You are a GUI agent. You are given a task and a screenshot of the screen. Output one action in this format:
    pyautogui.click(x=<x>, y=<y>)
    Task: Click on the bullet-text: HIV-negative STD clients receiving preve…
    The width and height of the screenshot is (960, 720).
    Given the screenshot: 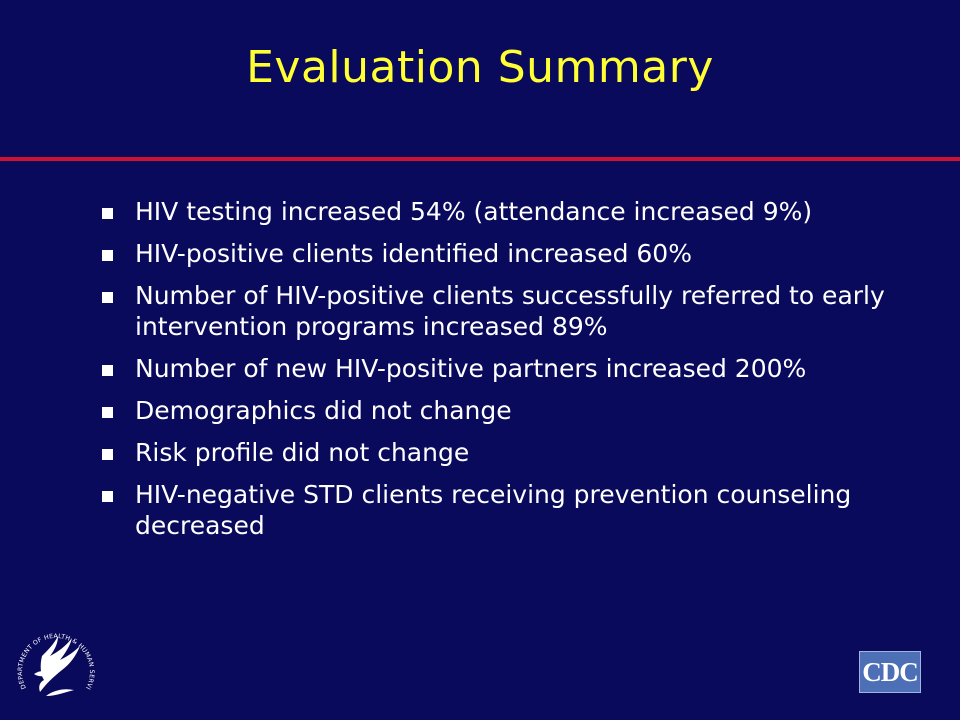 What is the action you would take?
    pyautogui.click(x=493, y=510)
    